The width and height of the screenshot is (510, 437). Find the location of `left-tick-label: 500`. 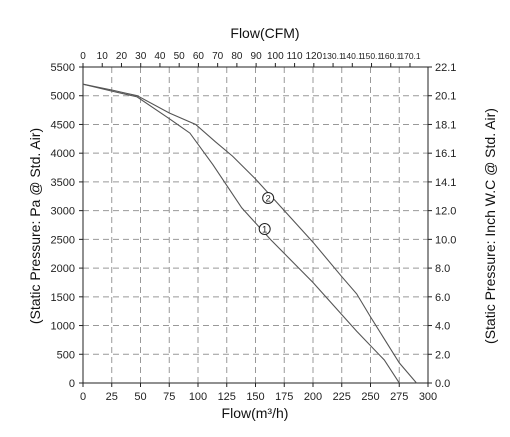

left-tick-label: 500 is located at coordinates (66, 355).